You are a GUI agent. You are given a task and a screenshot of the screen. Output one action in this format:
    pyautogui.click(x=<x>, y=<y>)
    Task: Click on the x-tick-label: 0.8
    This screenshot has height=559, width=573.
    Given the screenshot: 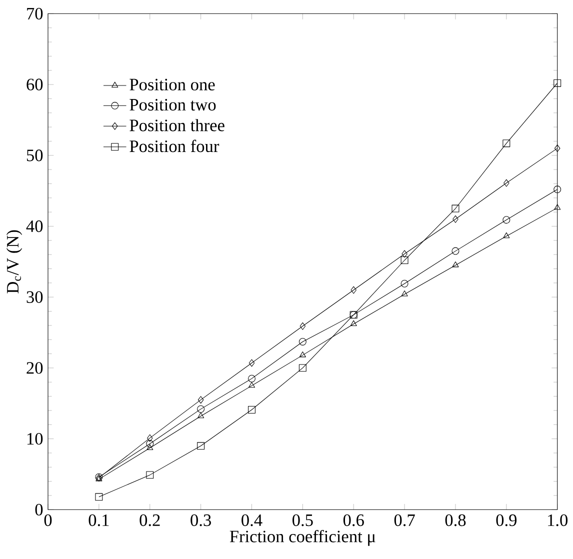 What is the action you would take?
    pyautogui.click(x=455, y=520)
    